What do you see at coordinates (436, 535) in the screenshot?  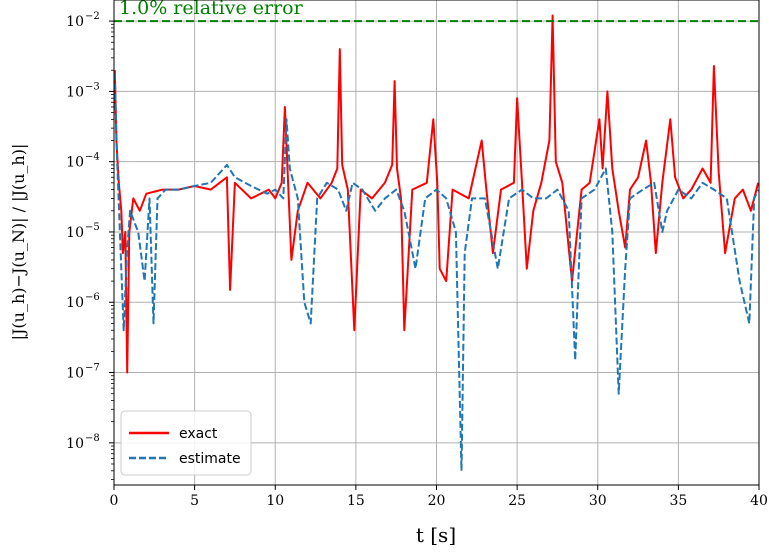 I see `x-axis-label: t [s]` at bounding box center [436, 535].